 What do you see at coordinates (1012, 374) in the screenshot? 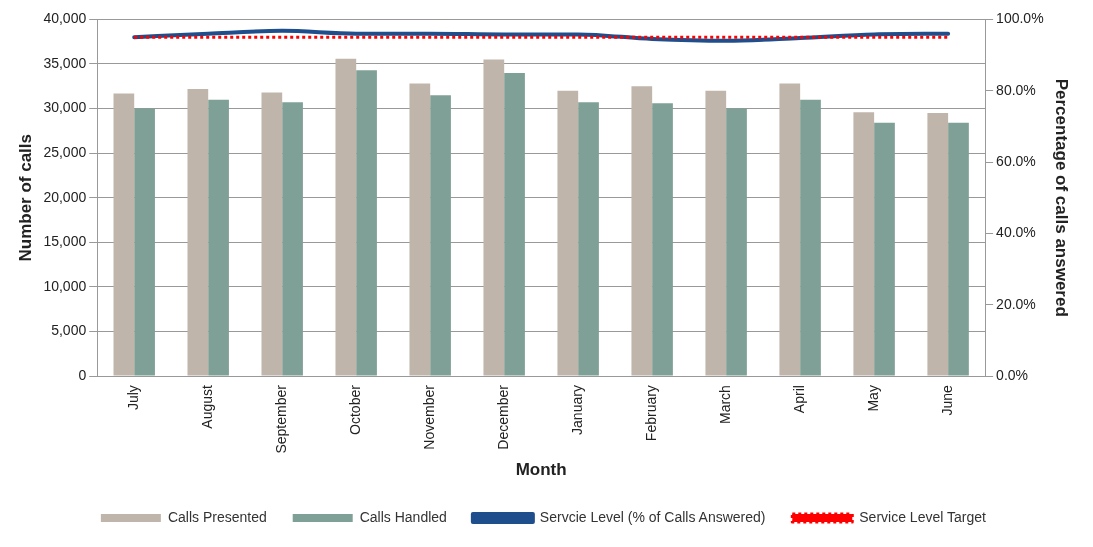
I see `y2-tick-label: 0.0%` at bounding box center [1012, 374].